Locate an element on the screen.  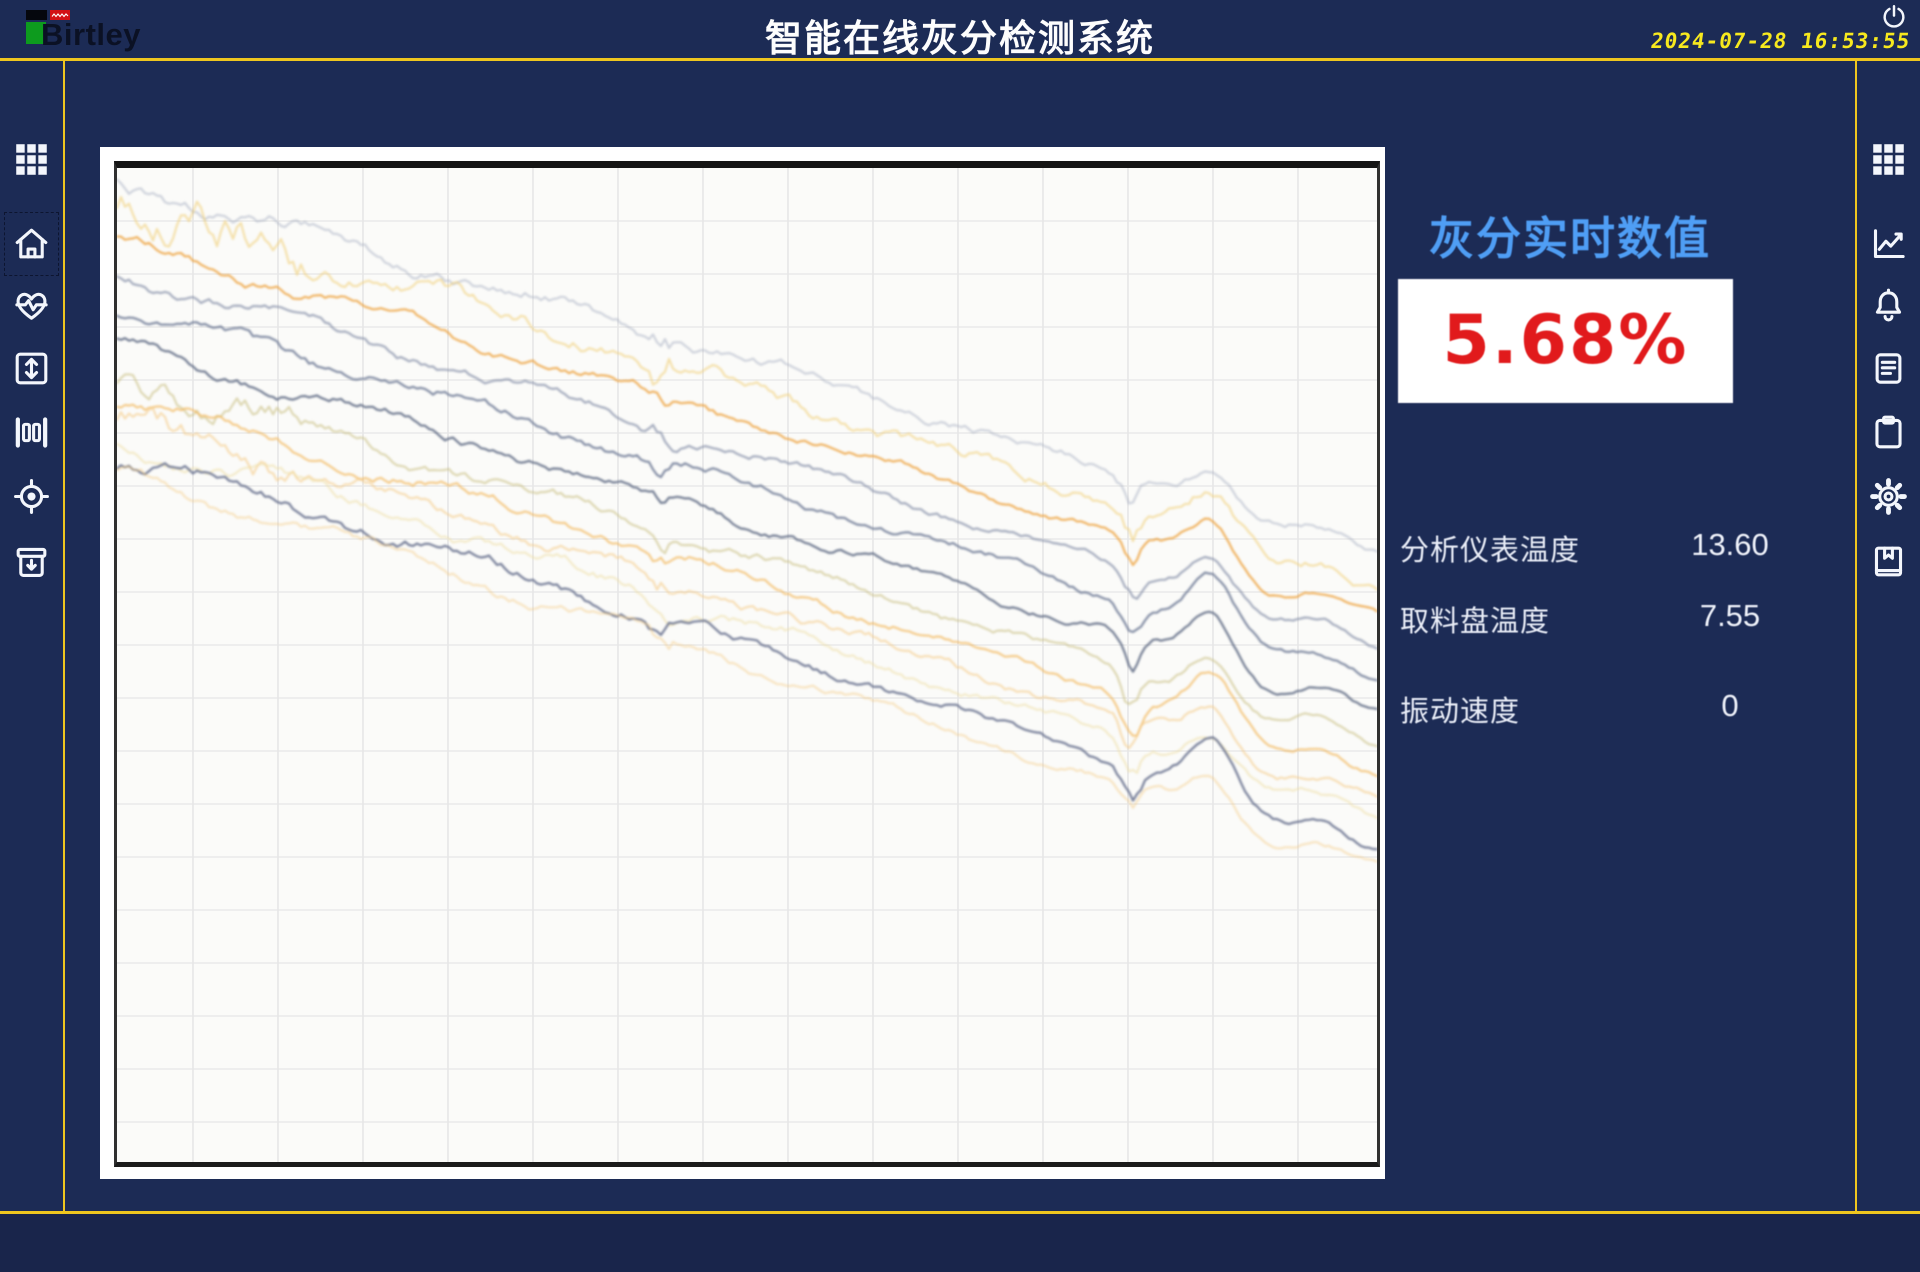
document-icon is located at coordinates (1888, 368).